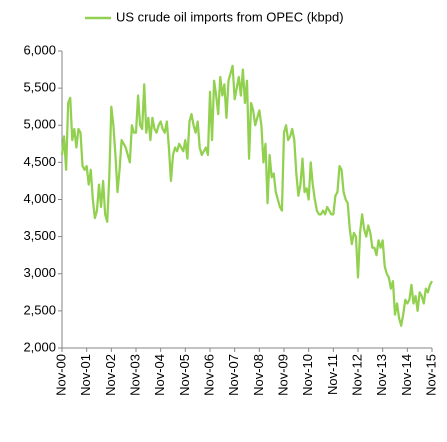  Describe the element at coordinates (39, 235) in the screenshot. I see `y-tick-label: 3,500` at that location.